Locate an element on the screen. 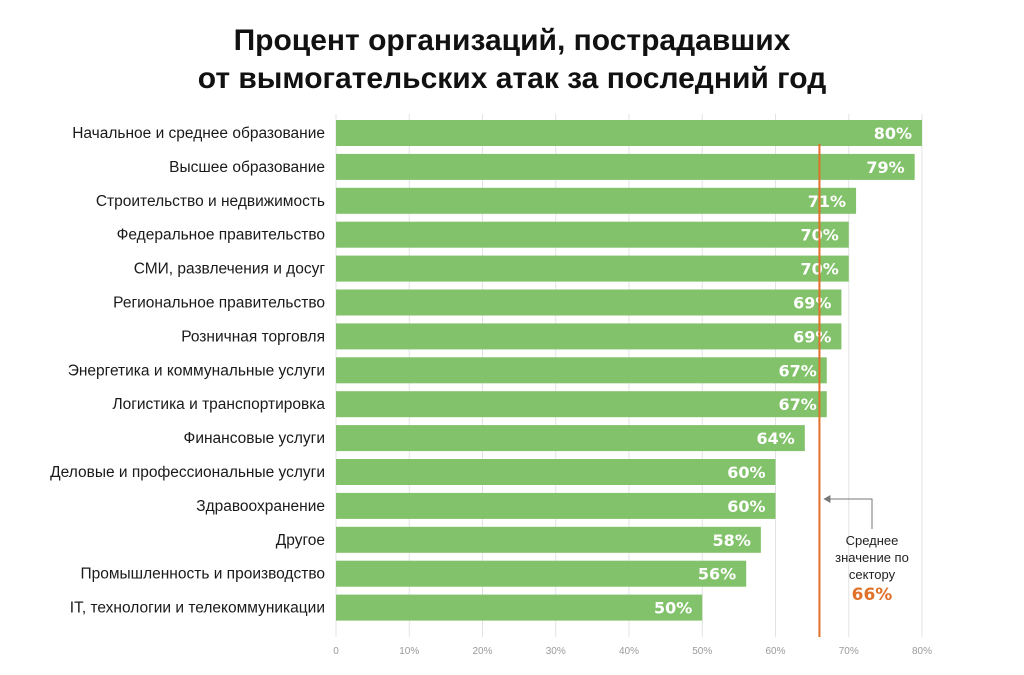 This screenshot has width=1024, height=675. category-label: Энергетика и коммунальные услуги is located at coordinates (196, 370).